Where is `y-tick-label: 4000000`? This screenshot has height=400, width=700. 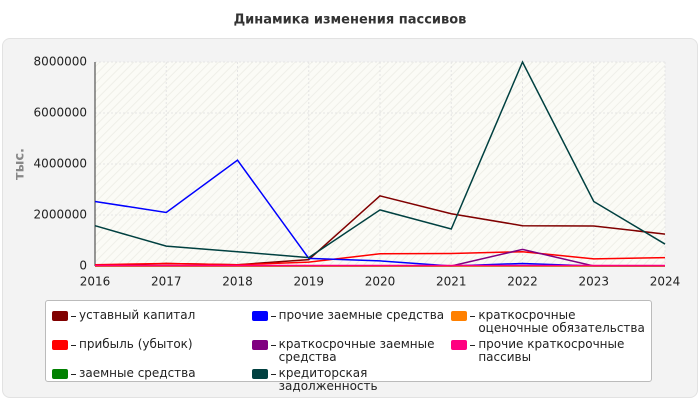
y-tick-label: 4000000 is located at coordinates (60, 164).